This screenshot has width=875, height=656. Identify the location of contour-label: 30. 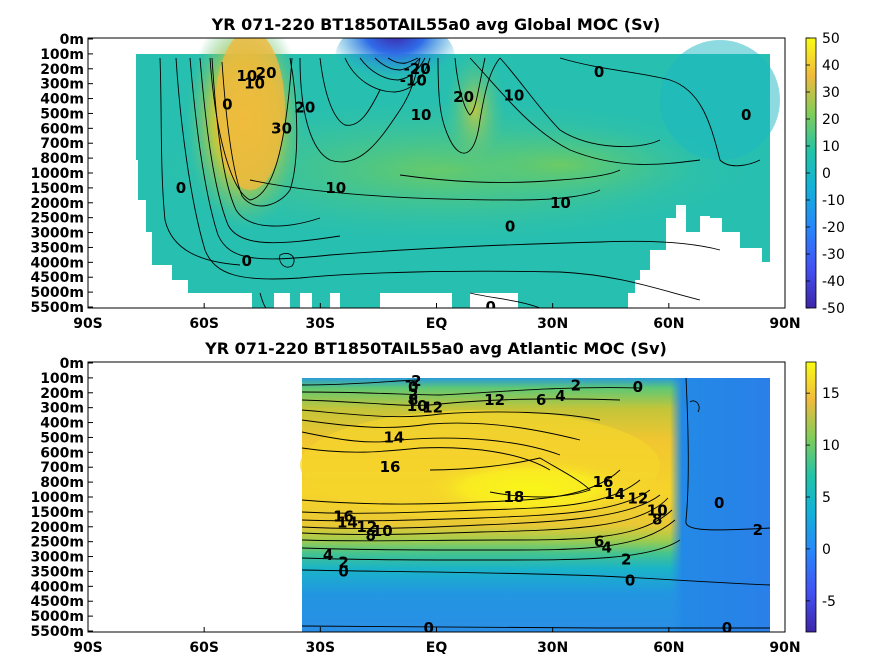
(281, 128).